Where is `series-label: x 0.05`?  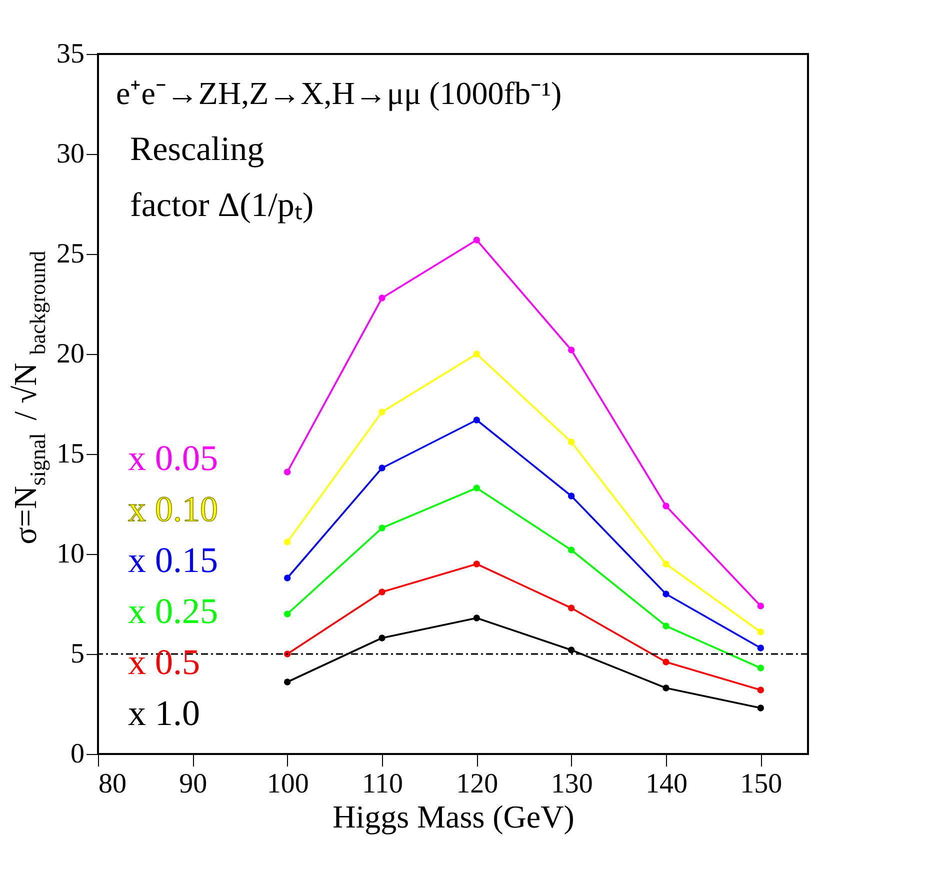
series-label: x 0.05 is located at coordinates (173, 458).